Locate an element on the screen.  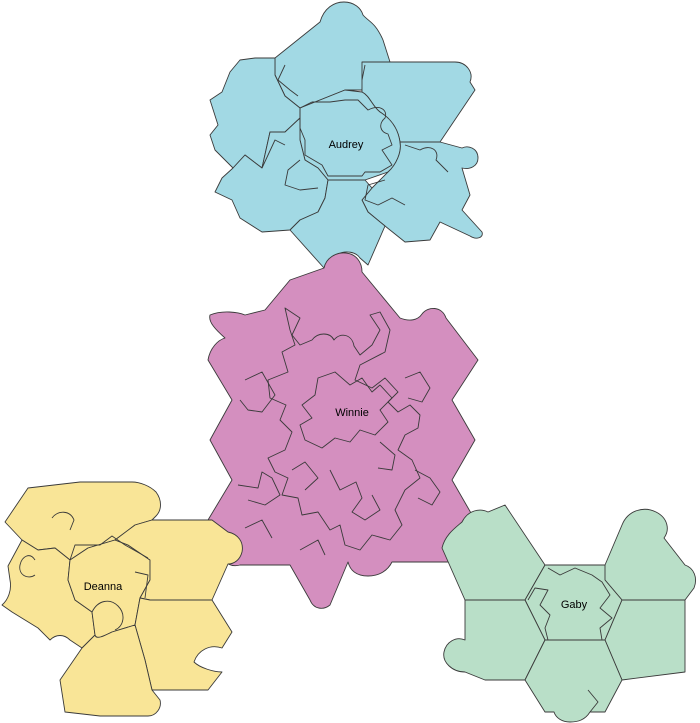
winnie-seams-inner is located at coordinates (344, 429).